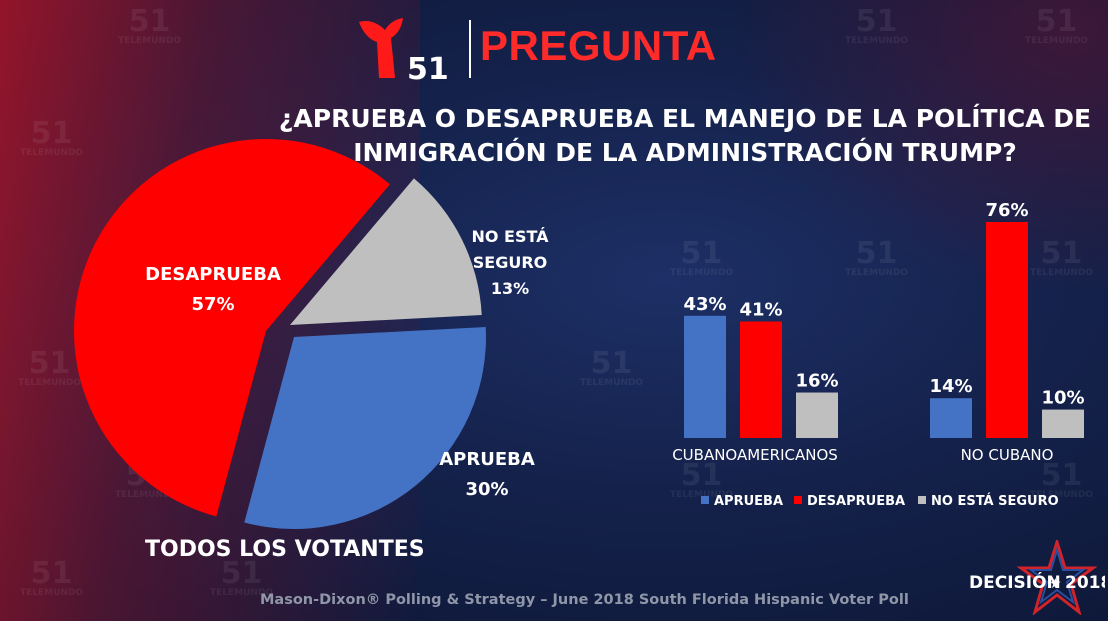 The image size is (1108, 621). What do you see at coordinates (856, 501) in the screenshot?
I see `legend-label: DESAPRUEBA` at bounding box center [856, 501].